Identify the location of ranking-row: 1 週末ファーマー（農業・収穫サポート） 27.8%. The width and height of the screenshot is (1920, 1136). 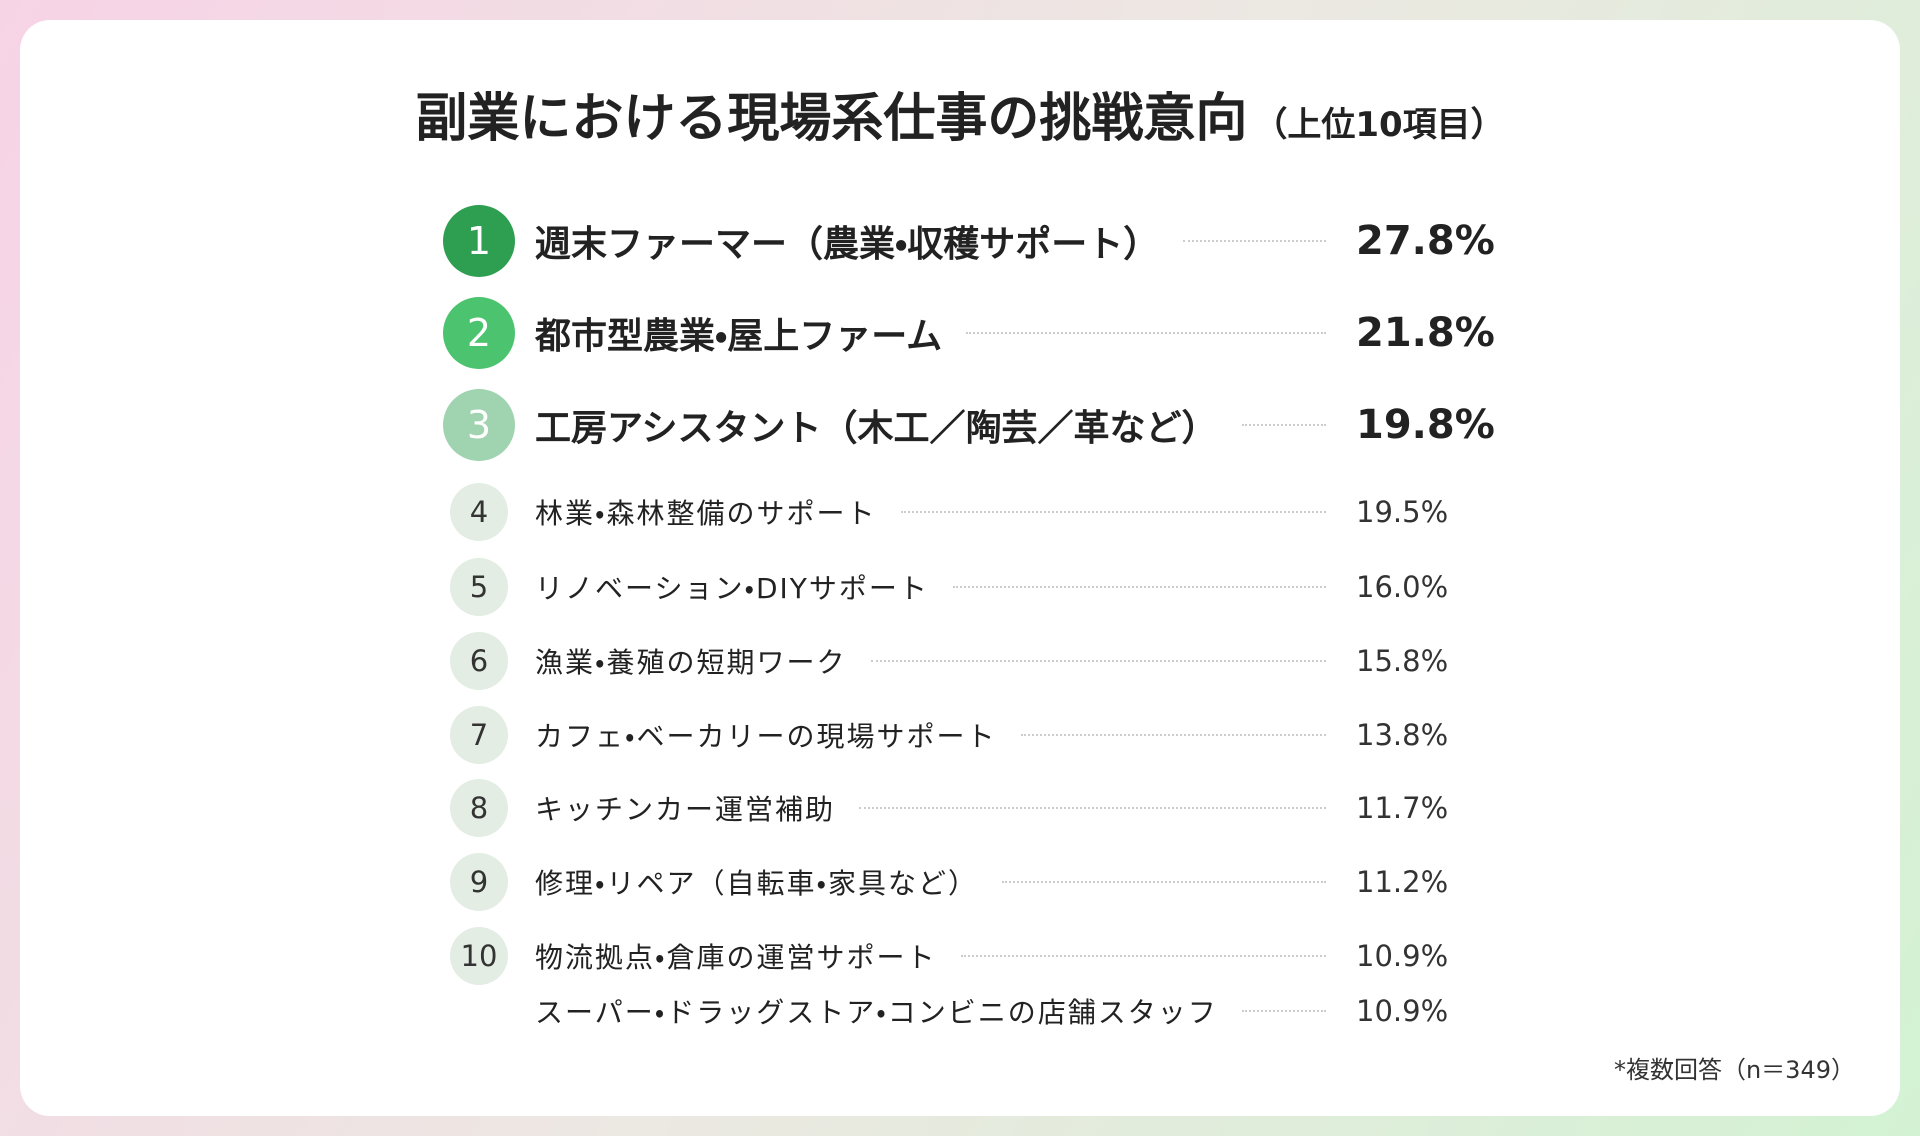
(969, 241).